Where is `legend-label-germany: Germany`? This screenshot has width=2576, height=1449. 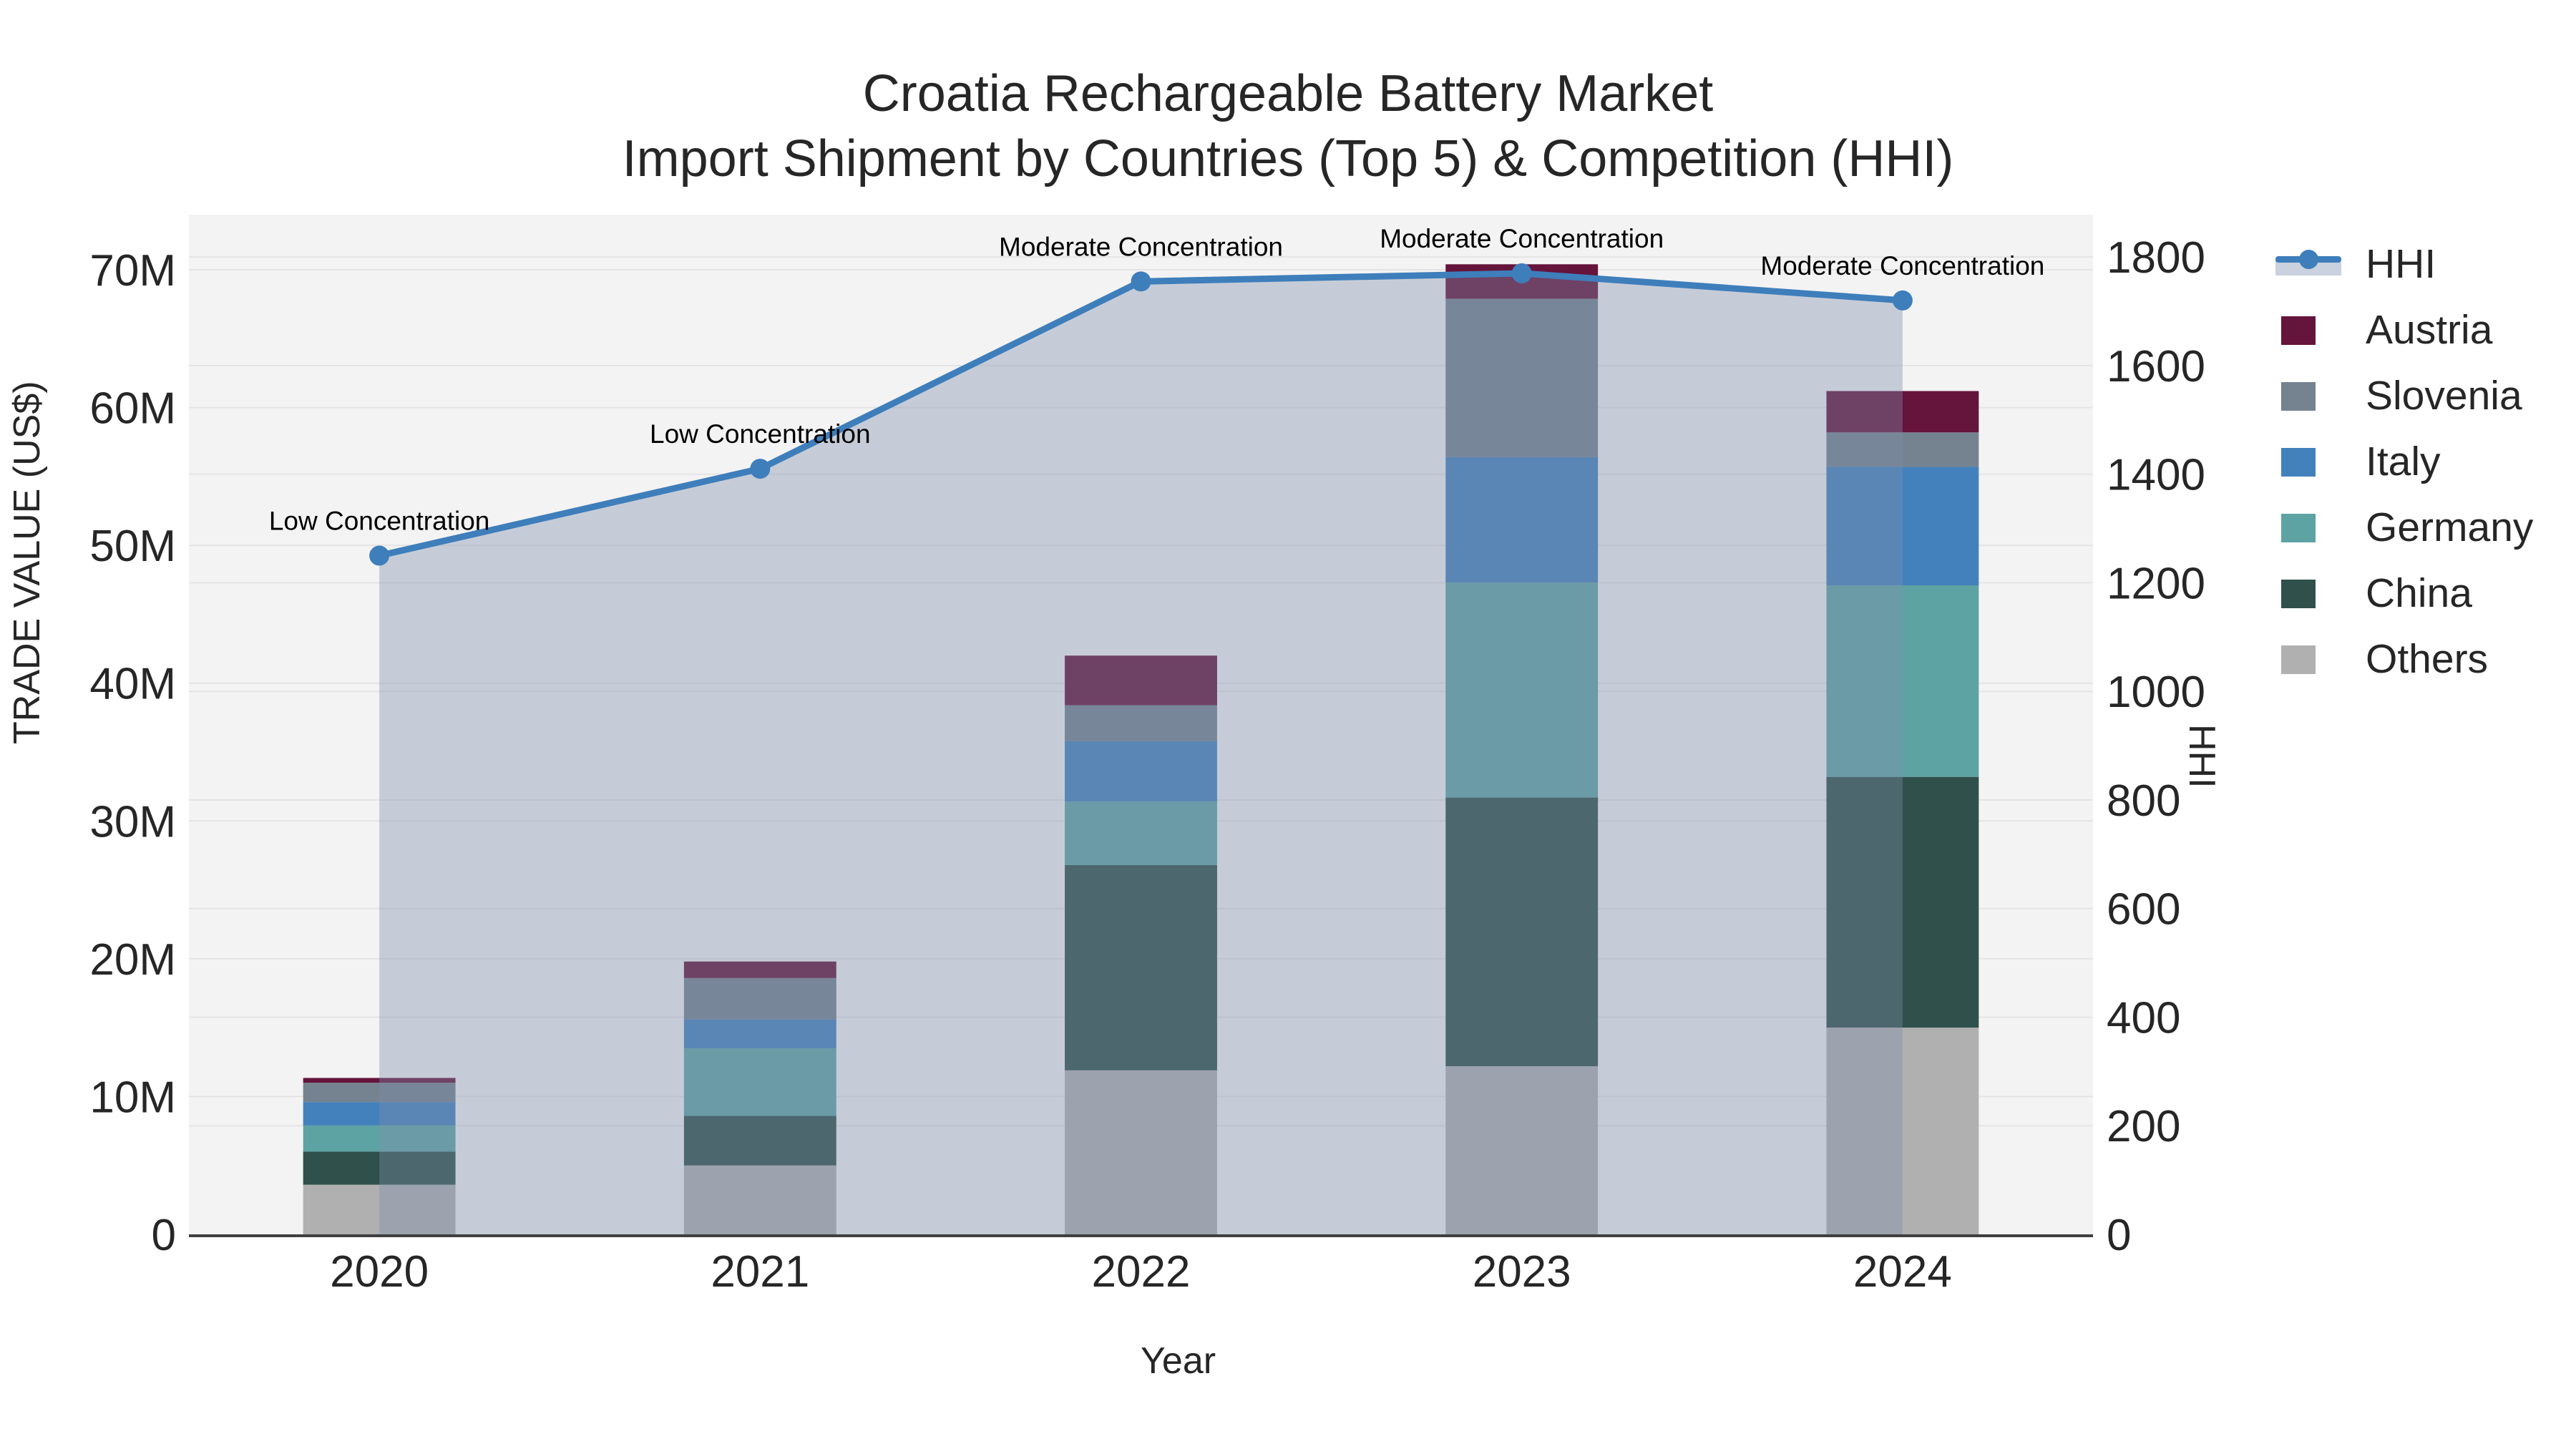 legend-label-germany: Germany is located at coordinates (2450, 527).